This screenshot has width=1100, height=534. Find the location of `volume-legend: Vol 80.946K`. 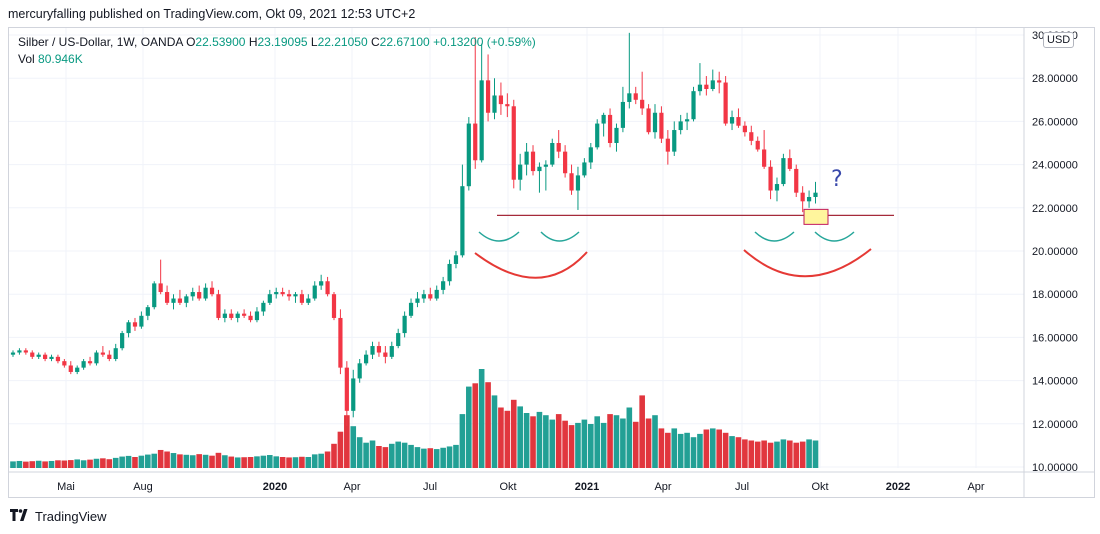

volume-legend: Vol 80.946K is located at coordinates (50, 59).